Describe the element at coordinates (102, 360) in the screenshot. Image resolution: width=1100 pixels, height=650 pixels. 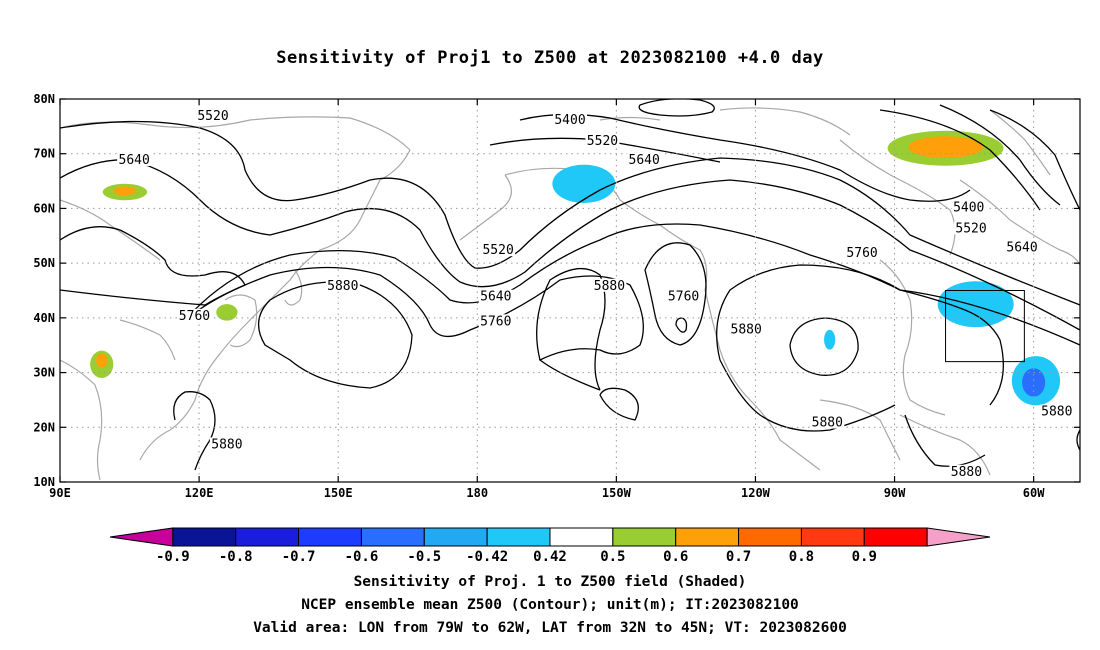
I see `positive-core-south-china` at that location.